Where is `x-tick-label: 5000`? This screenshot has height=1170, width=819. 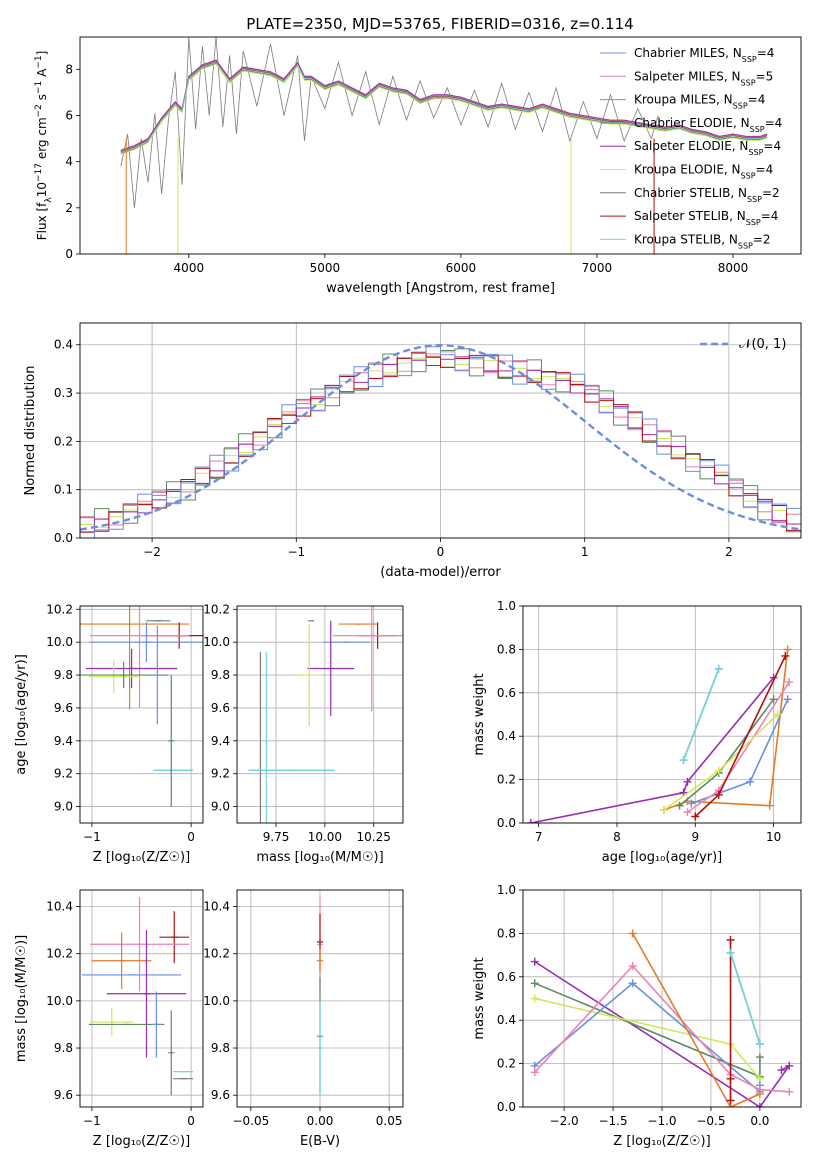 x-tick-label: 5000 is located at coordinates (325, 268).